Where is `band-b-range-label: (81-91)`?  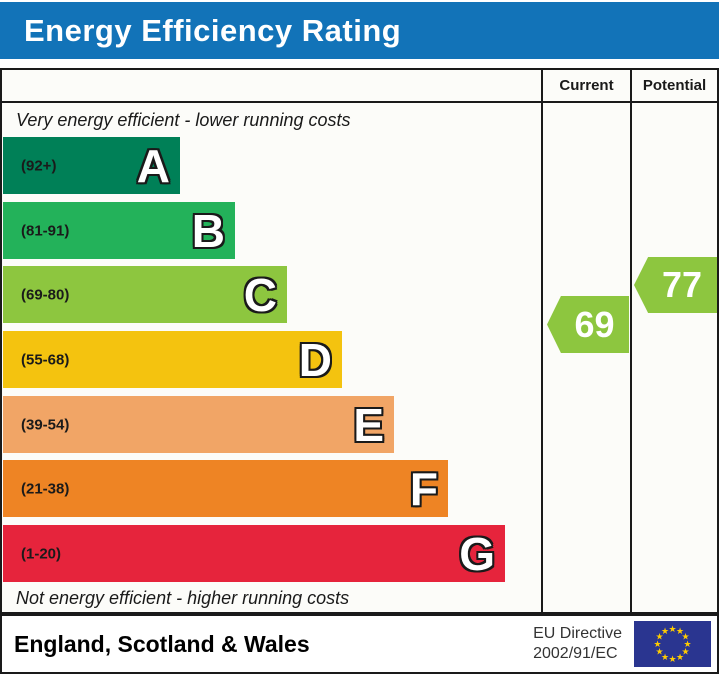
band-b-range-label: (81-91) is located at coordinates (45, 230).